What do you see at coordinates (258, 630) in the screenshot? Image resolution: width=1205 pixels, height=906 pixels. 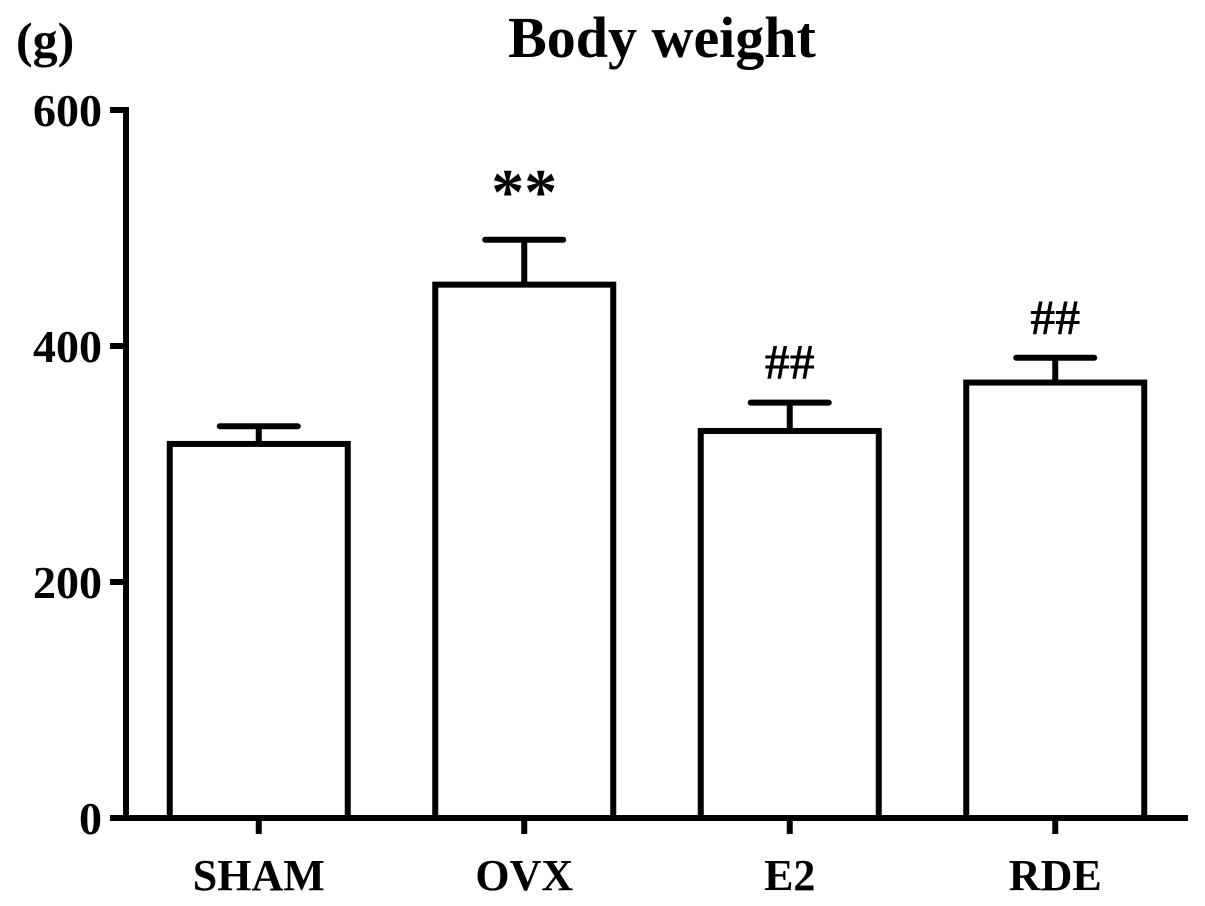 I see `bar-sham` at bounding box center [258, 630].